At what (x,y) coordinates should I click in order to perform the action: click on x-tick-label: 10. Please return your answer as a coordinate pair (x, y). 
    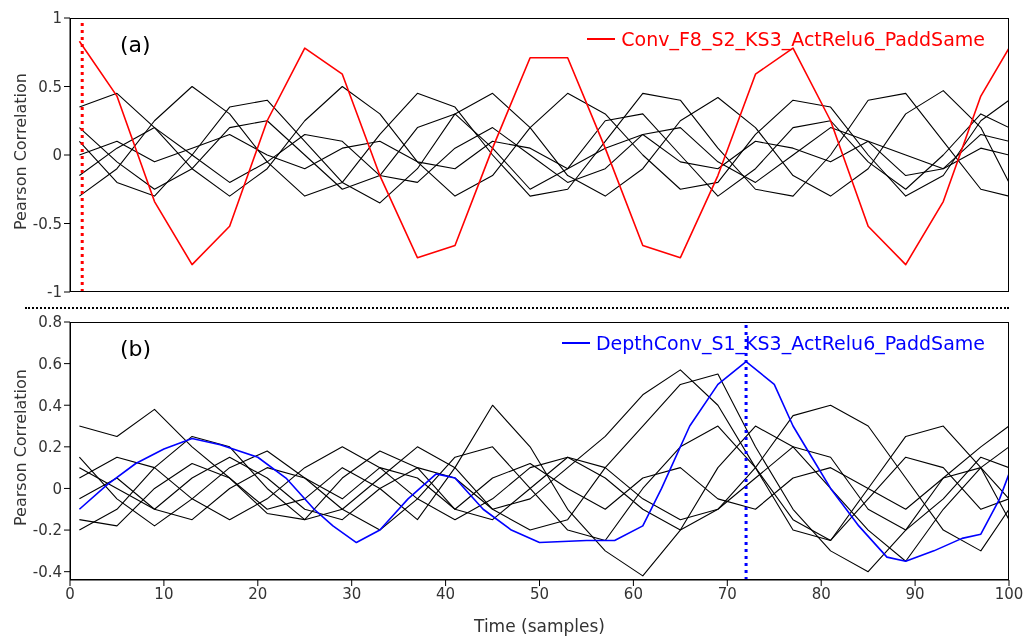
    Looking at the image, I should click on (164, 593).